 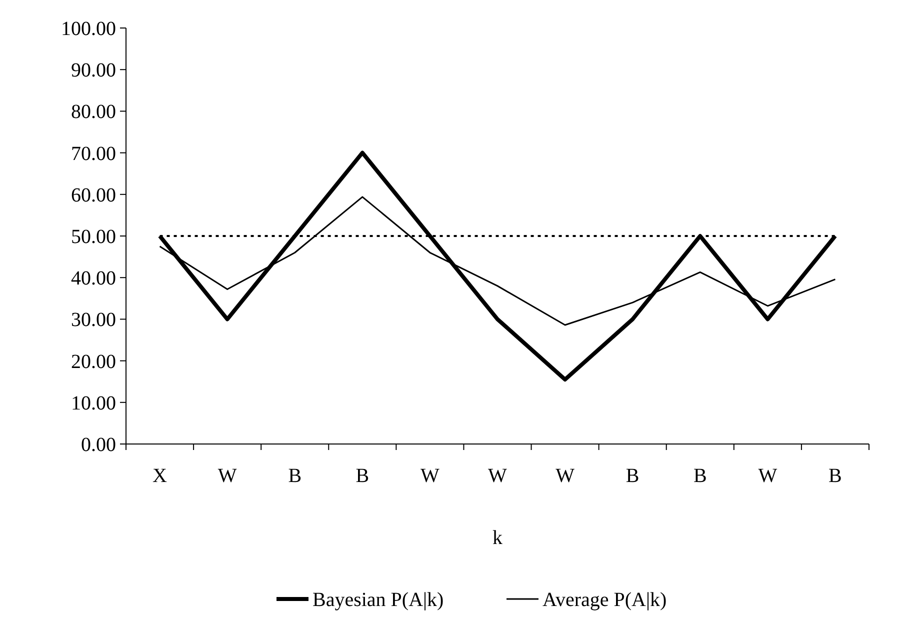 What do you see at coordinates (93, 237) in the screenshot?
I see `y-tick-label: 50.00` at bounding box center [93, 237].